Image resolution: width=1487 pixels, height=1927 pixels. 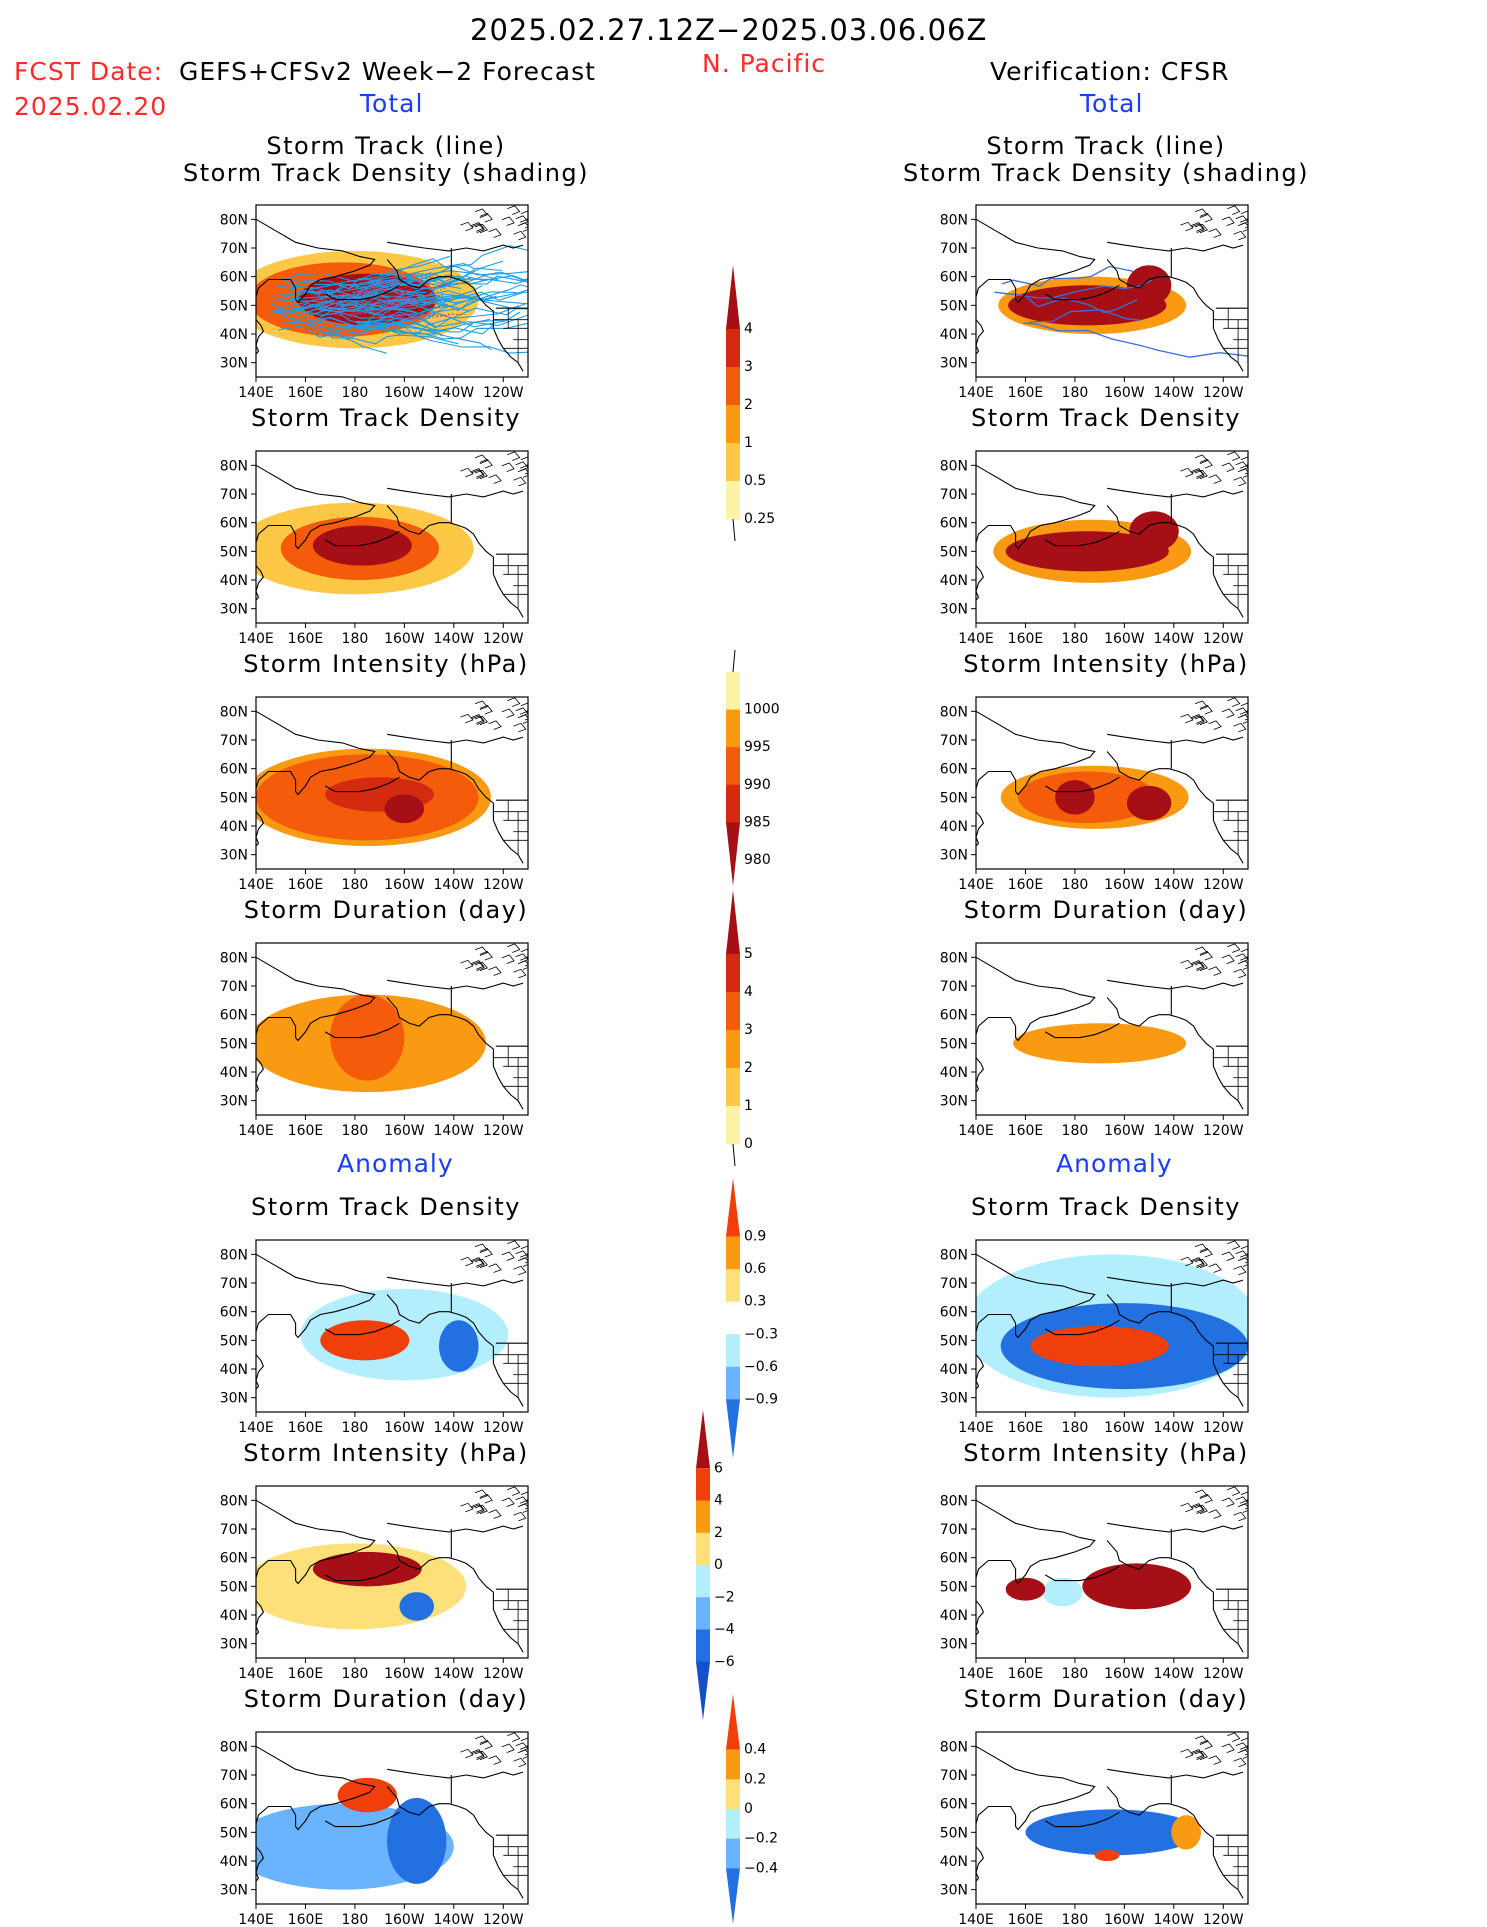 I want to click on y-tick-label: 40N, so click(x=954, y=827).